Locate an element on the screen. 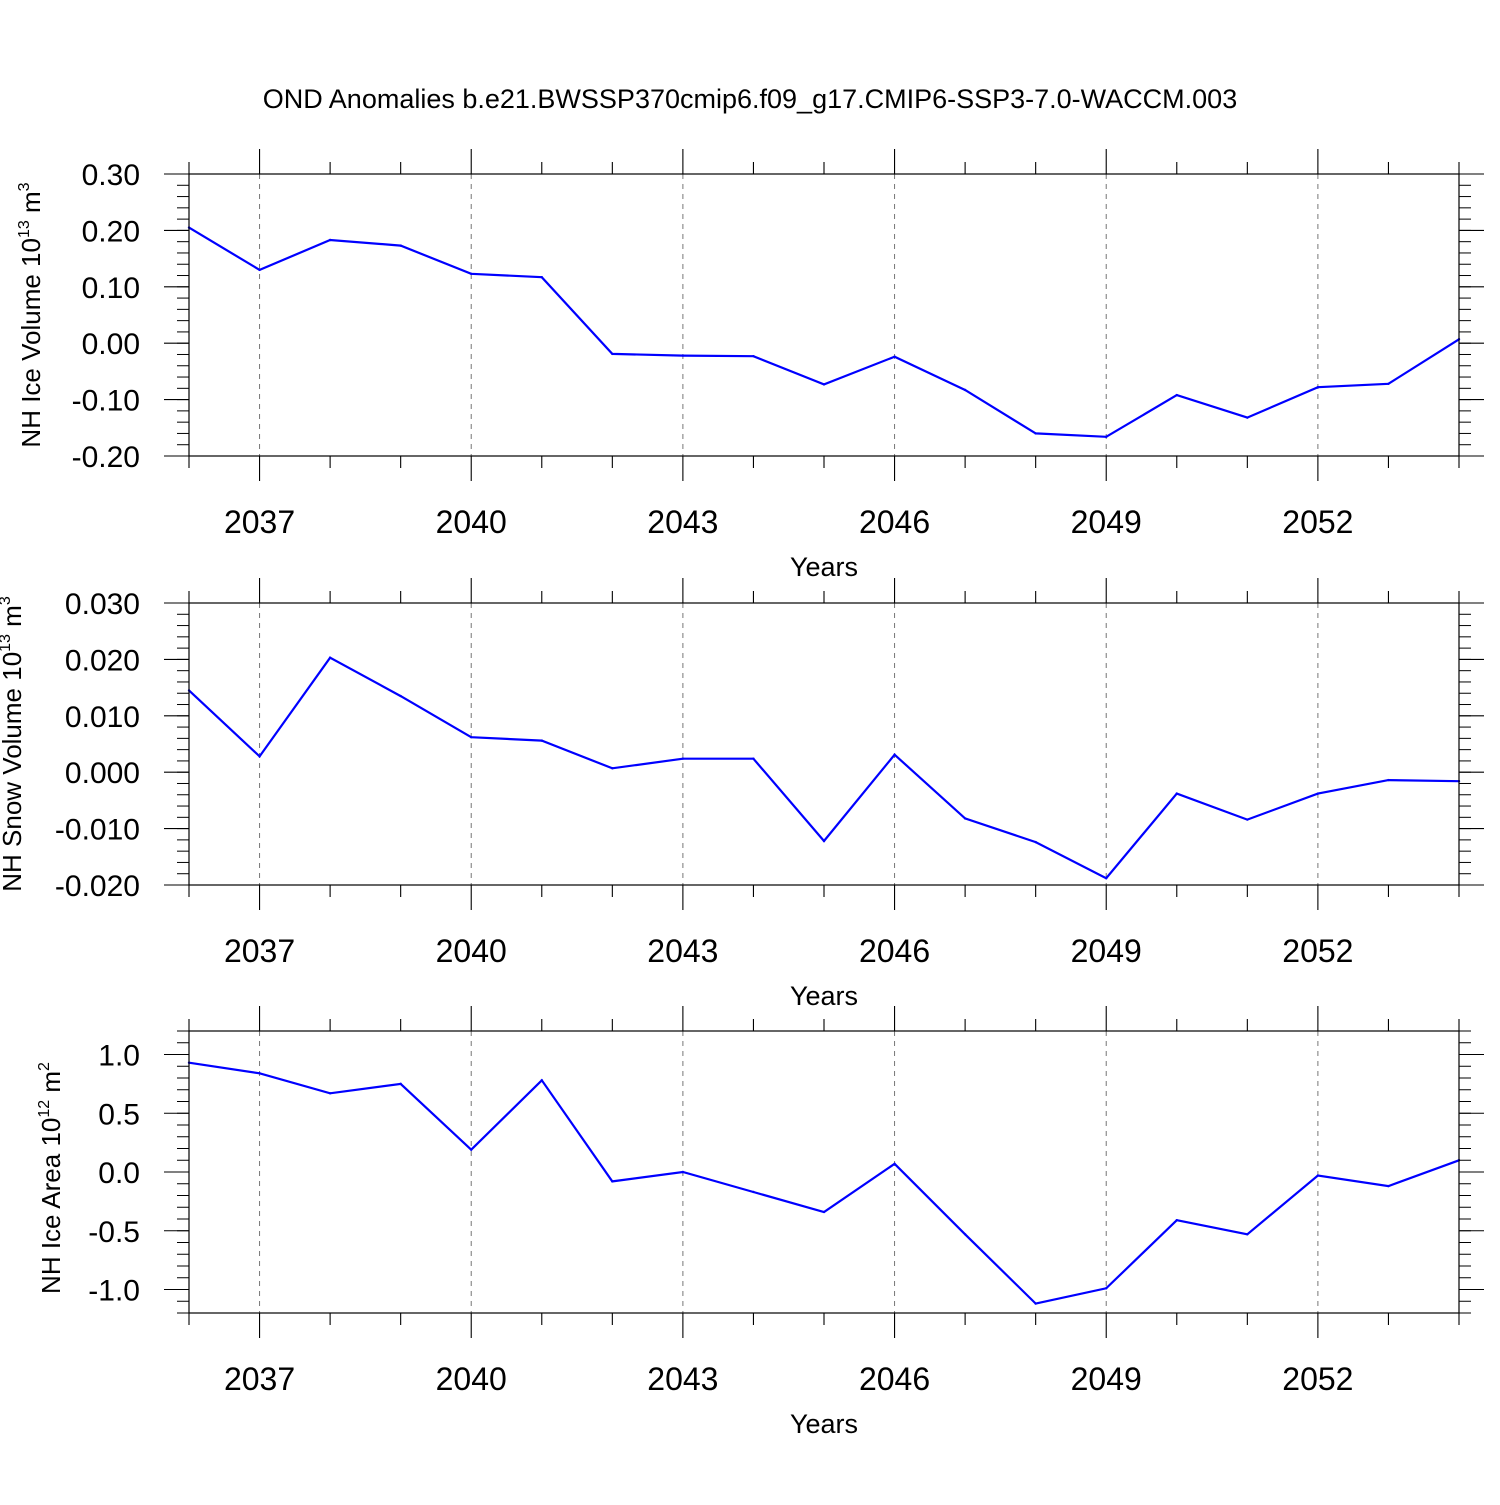  panel2-y-tick-label: 0.030 is located at coordinates (102, 604).